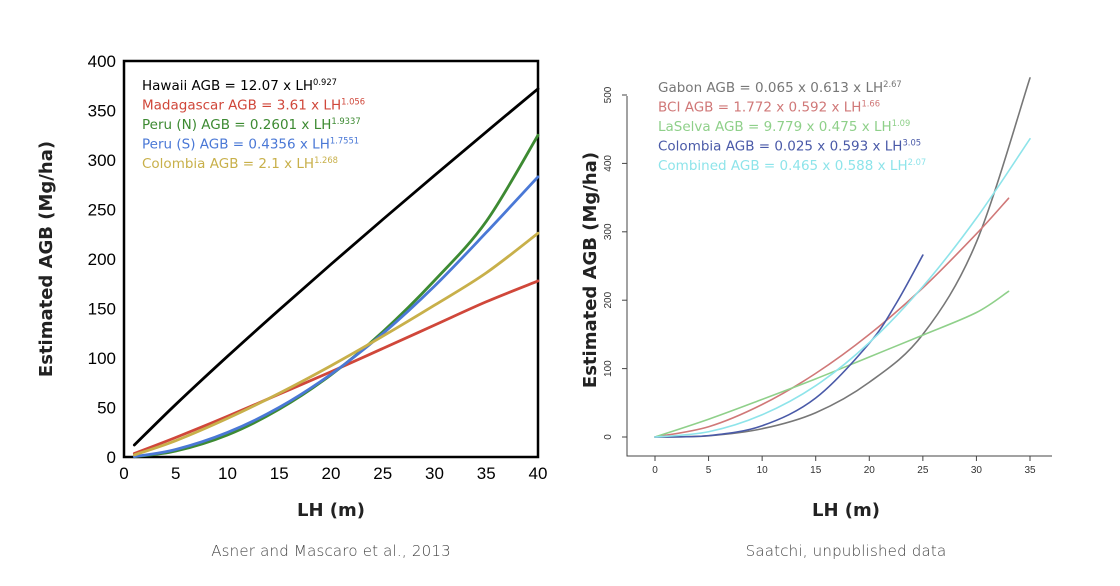 The image size is (1120, 586). Describe the element at coordinates (538, 473) in the screenshot. I see `left-x-tick-label: 40` at that location.